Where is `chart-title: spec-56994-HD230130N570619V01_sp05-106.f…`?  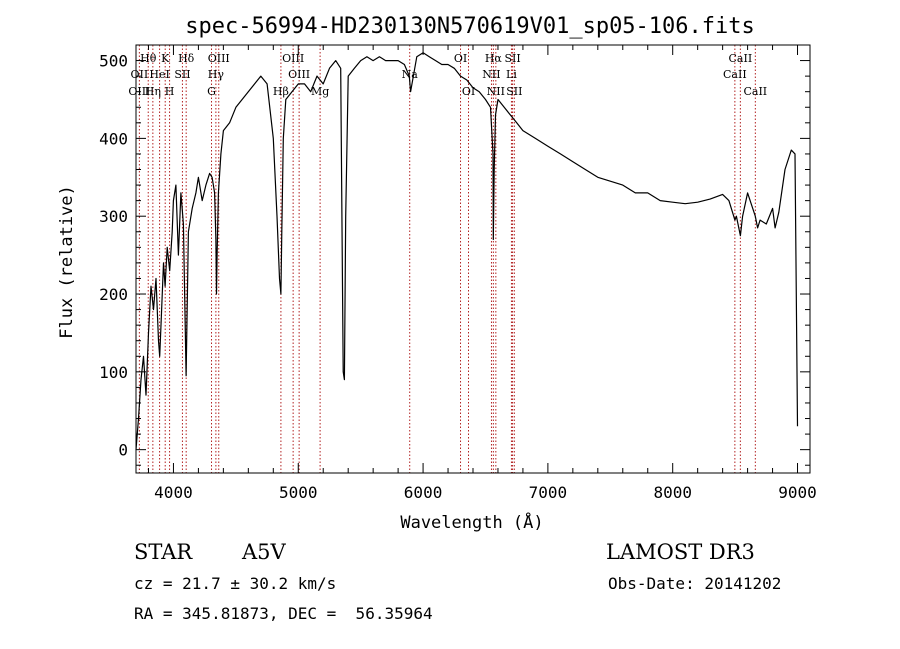
chart-title: spec-56994-HD230130N570619V01_sp05-106.f… is located at coordinates (470, 26).